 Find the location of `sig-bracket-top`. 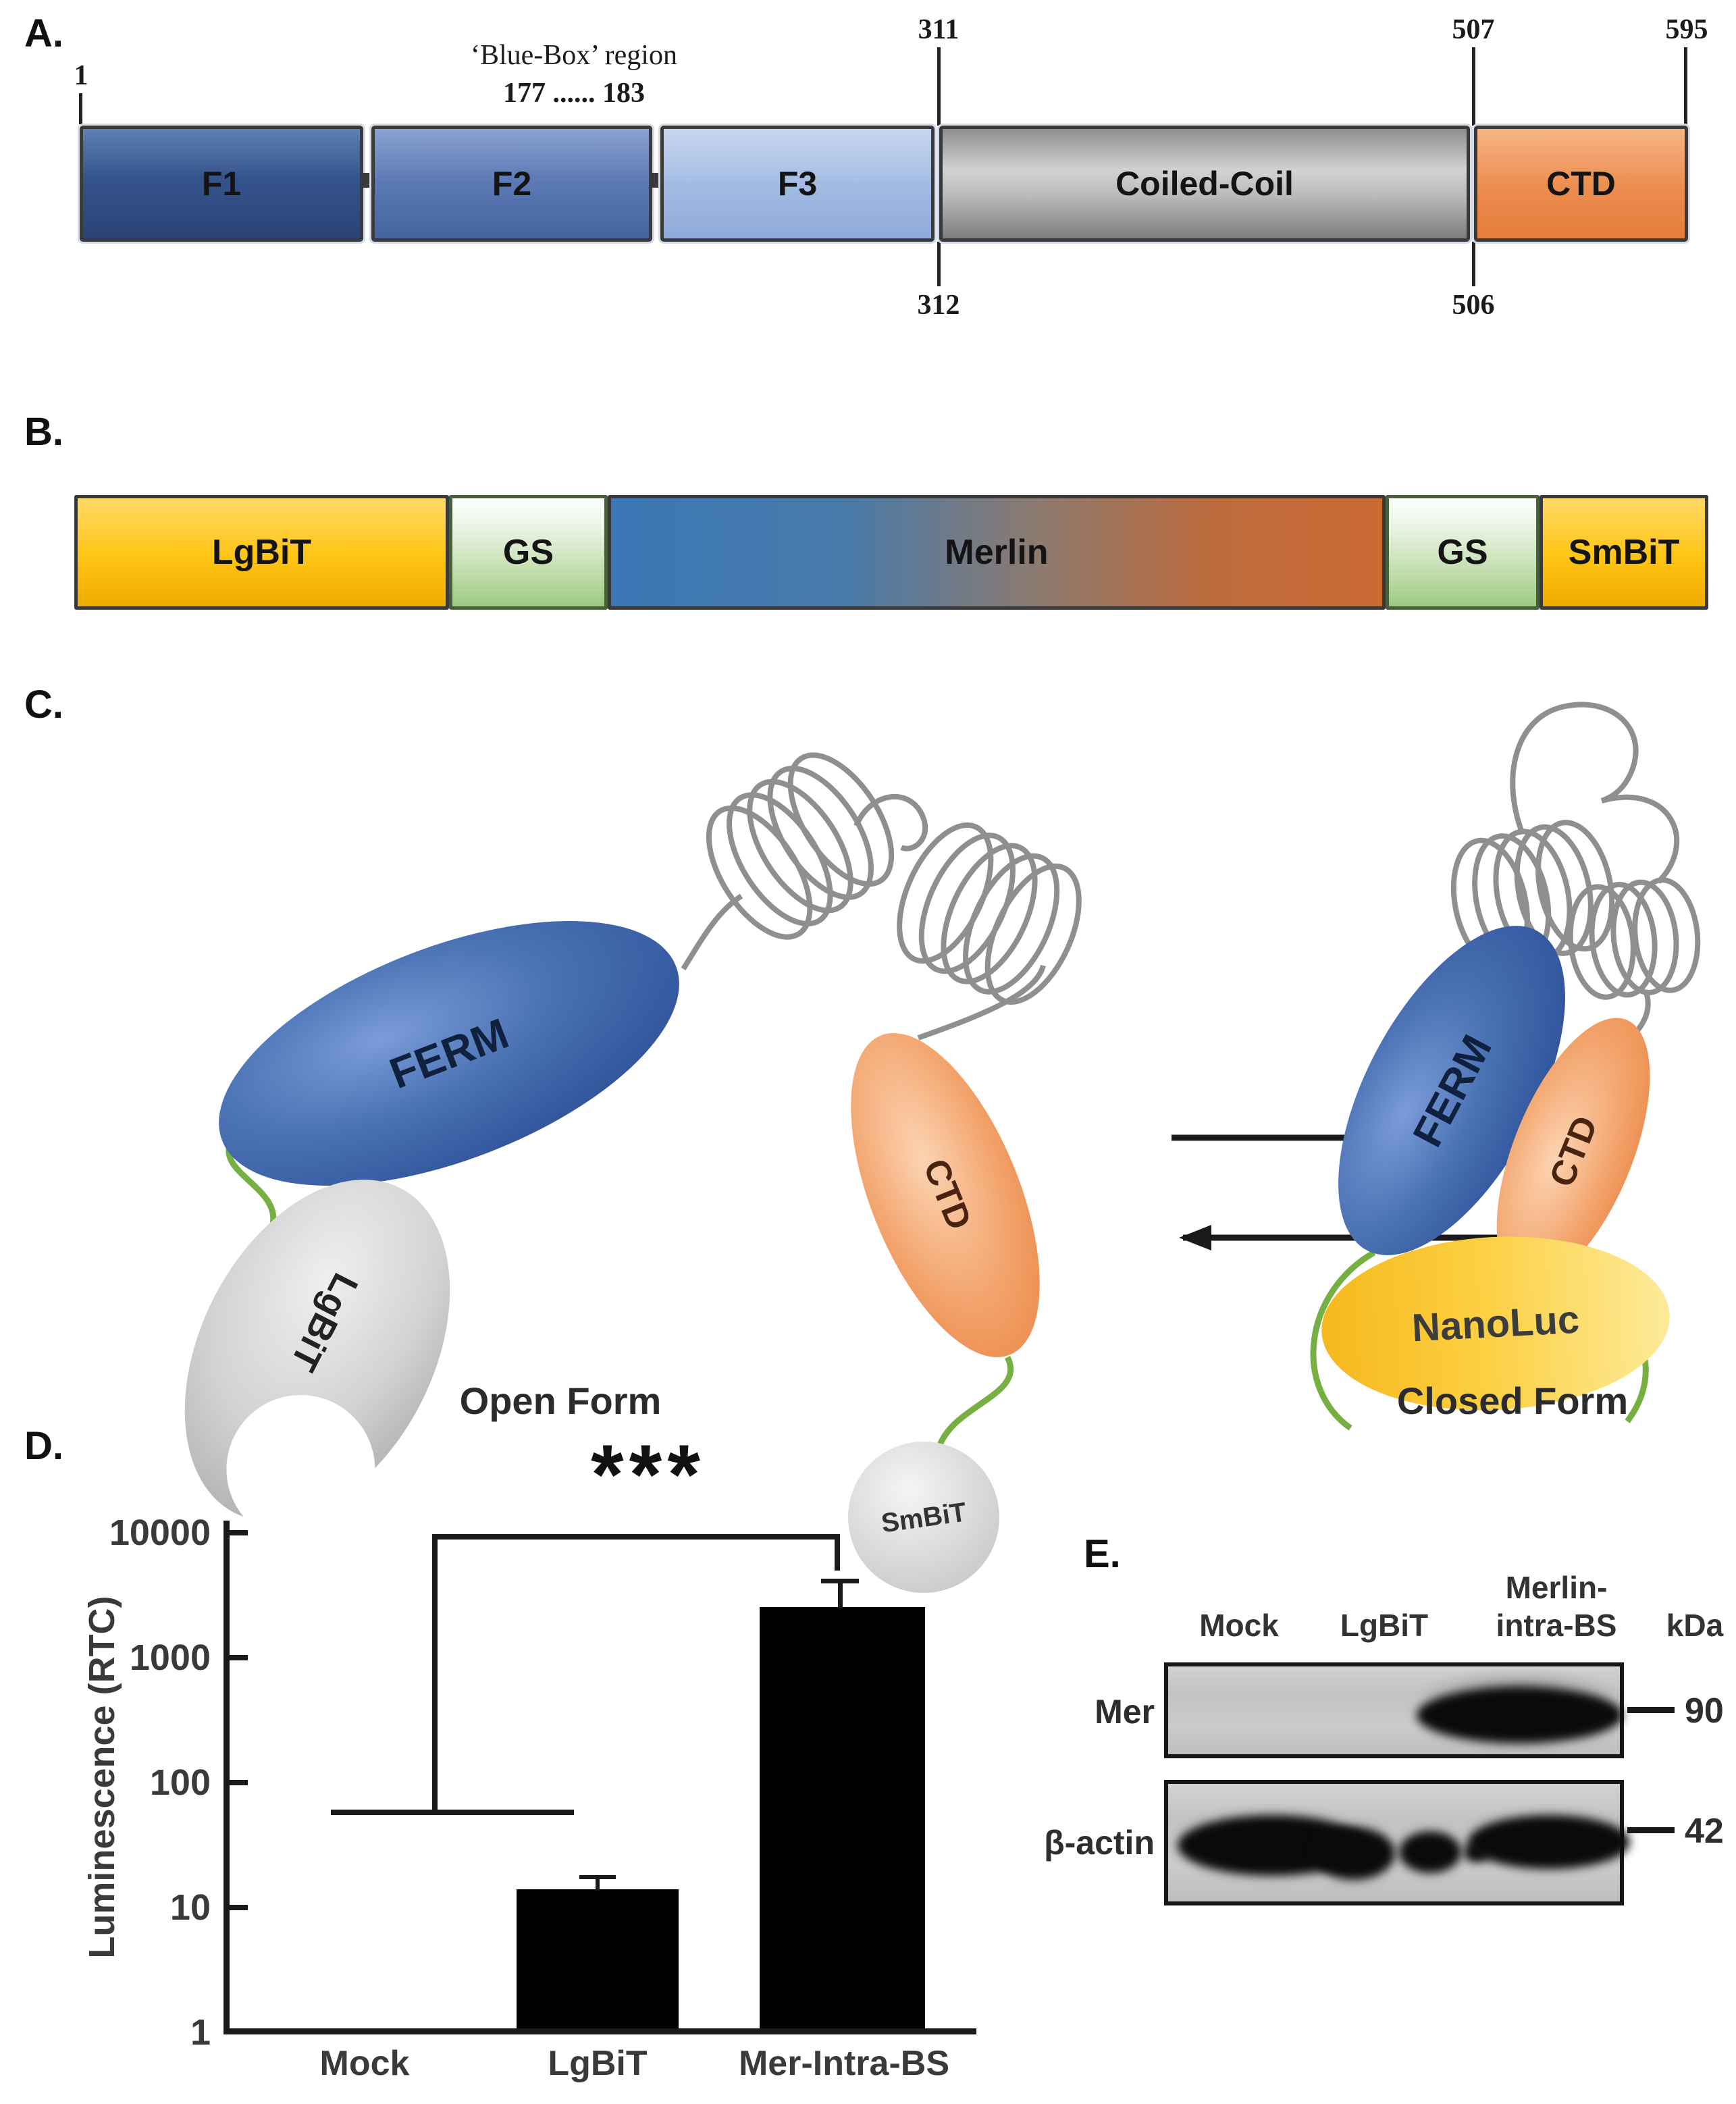

sig-bracket-top is located at coordinates (636, 1537).